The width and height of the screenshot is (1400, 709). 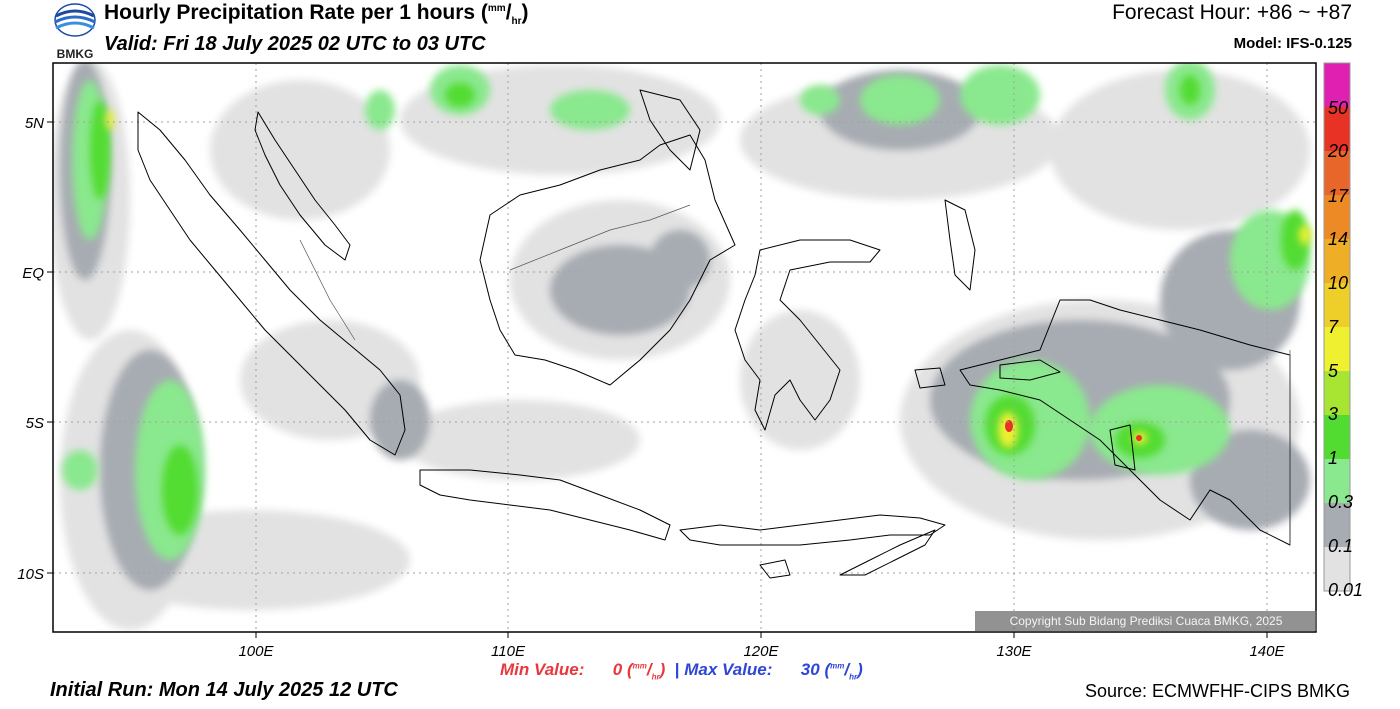 What do you see at coordinates (1333, 414) in the screenshot?
I see `colorbar-label-3: 3` at bounding box center [1333, 414].